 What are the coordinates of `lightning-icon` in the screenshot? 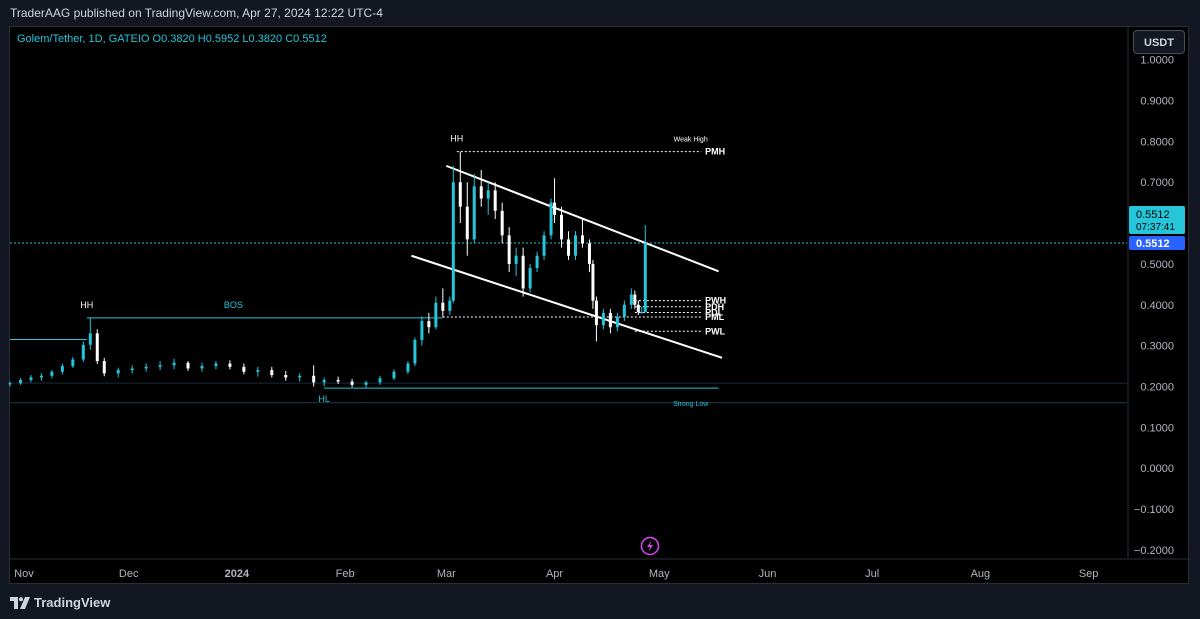 It's located at (650, 546).